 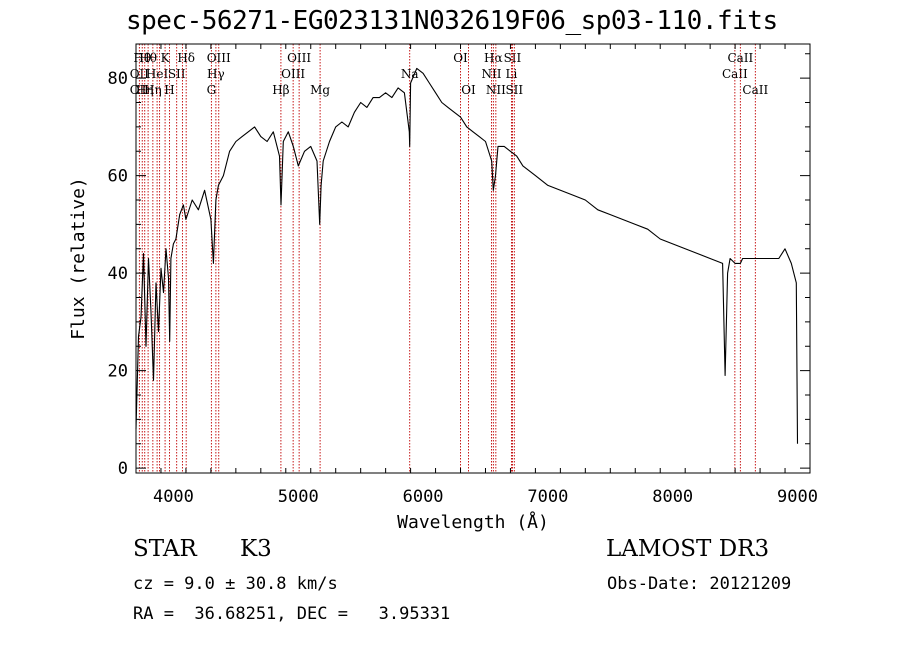 I want to click on line-label: Hβ, so click(x=280, y=90).